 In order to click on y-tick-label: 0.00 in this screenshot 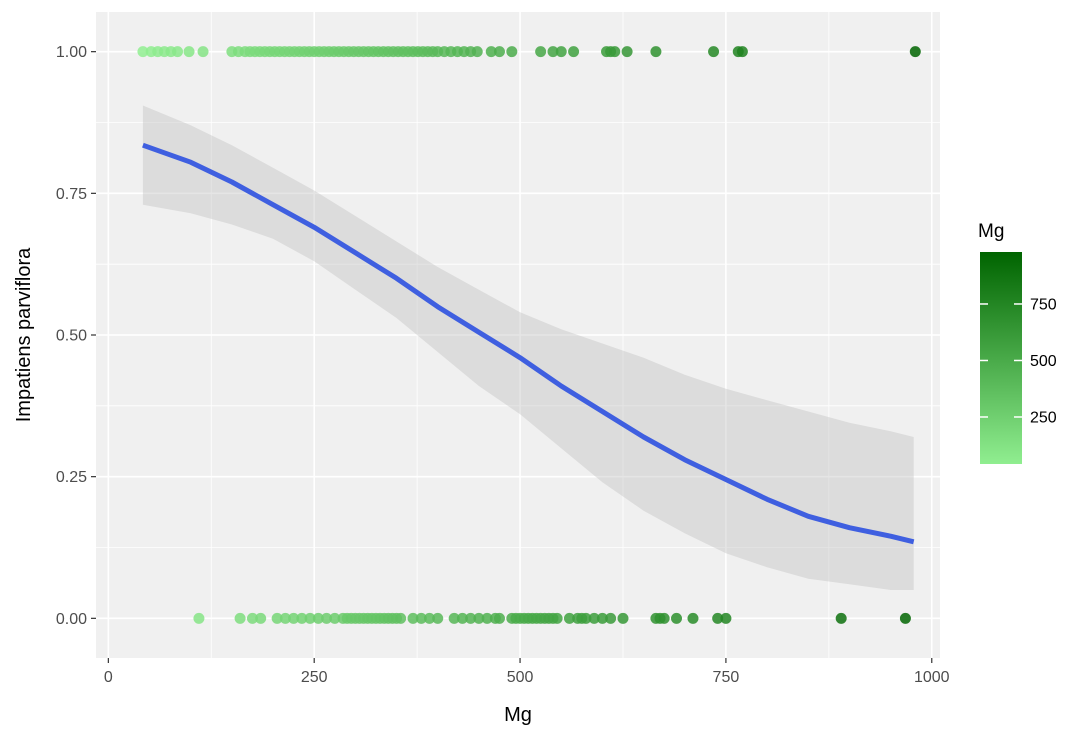, I will do `click(71, 619)`.